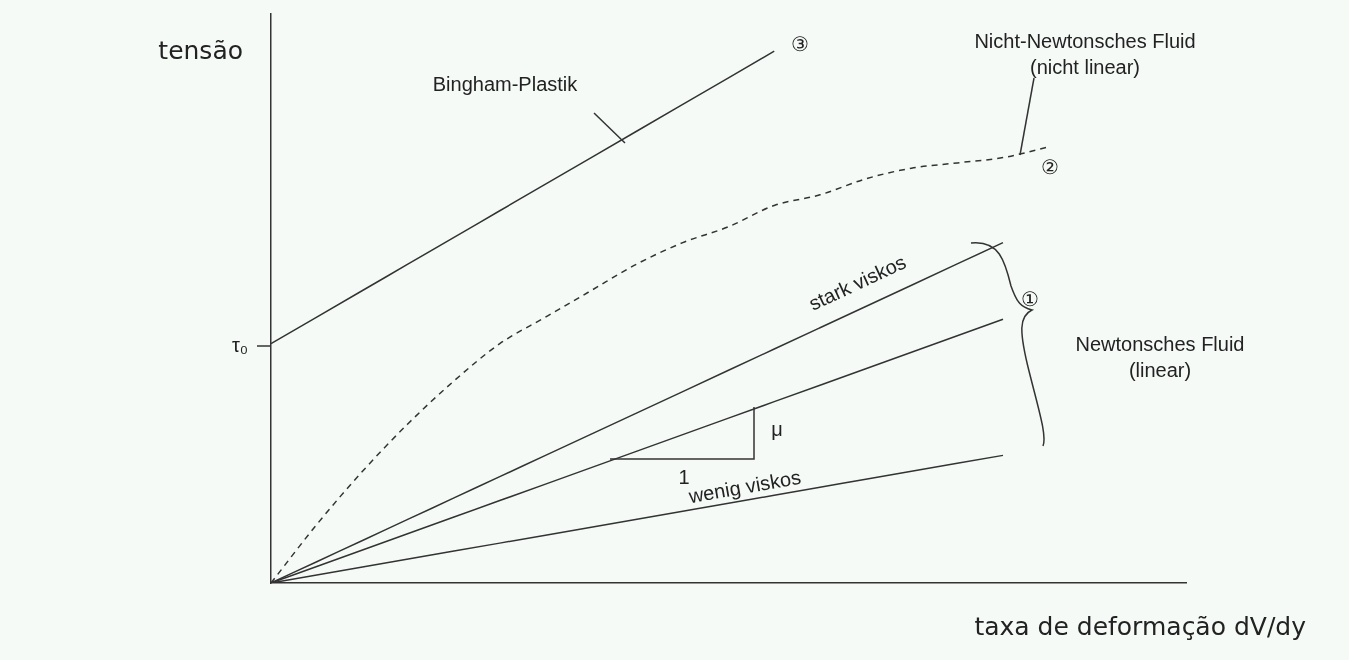 The width and height of the screenshot is (1349, 660). I want to click on annotation: stark viskos, so click(857, 282).